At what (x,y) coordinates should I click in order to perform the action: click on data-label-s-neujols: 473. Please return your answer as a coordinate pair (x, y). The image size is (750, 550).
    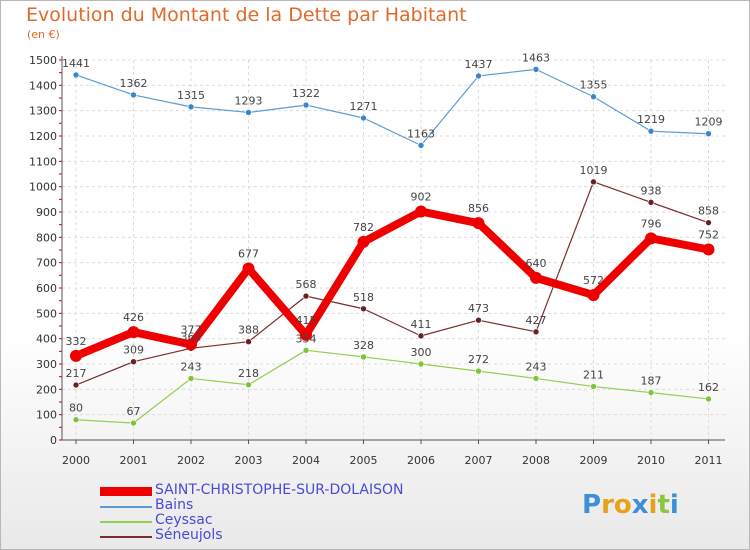
    Looking at the image, I should click on (478, 308).